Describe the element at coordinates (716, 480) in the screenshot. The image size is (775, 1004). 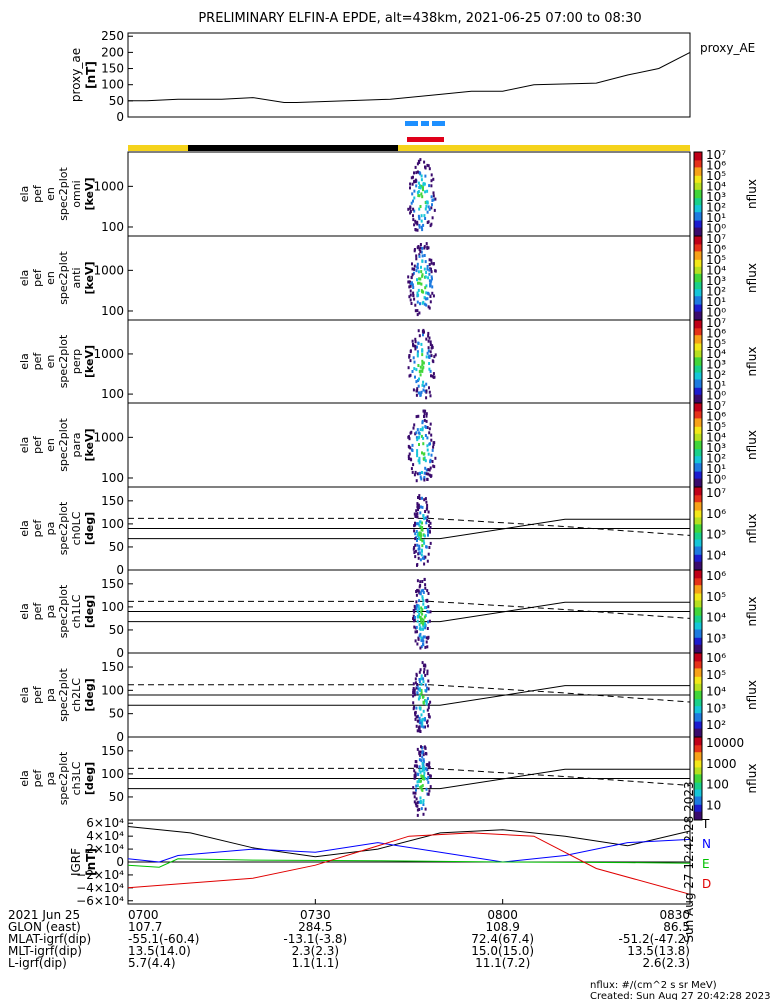
I see `colorbar-label: 10⁰` at that location.